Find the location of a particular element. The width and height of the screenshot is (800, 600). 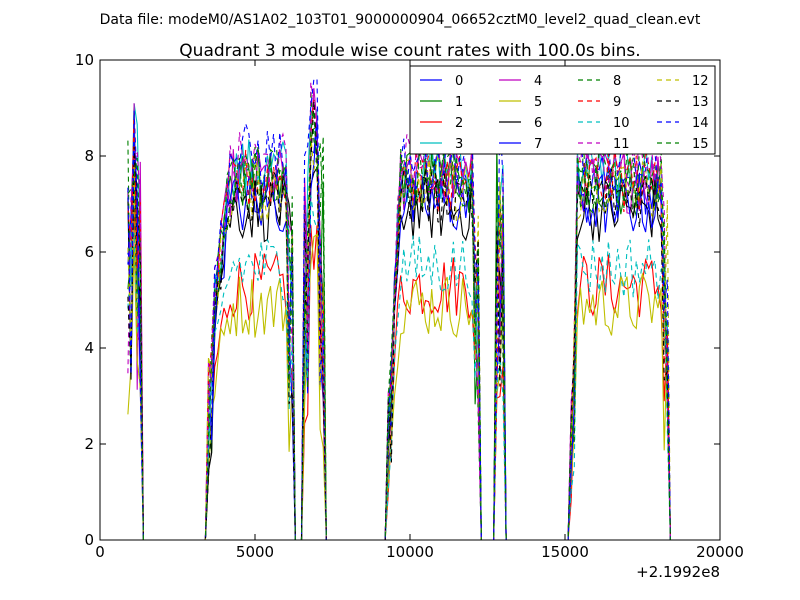

legend-label: 4 is located at coordinates (538, 81).